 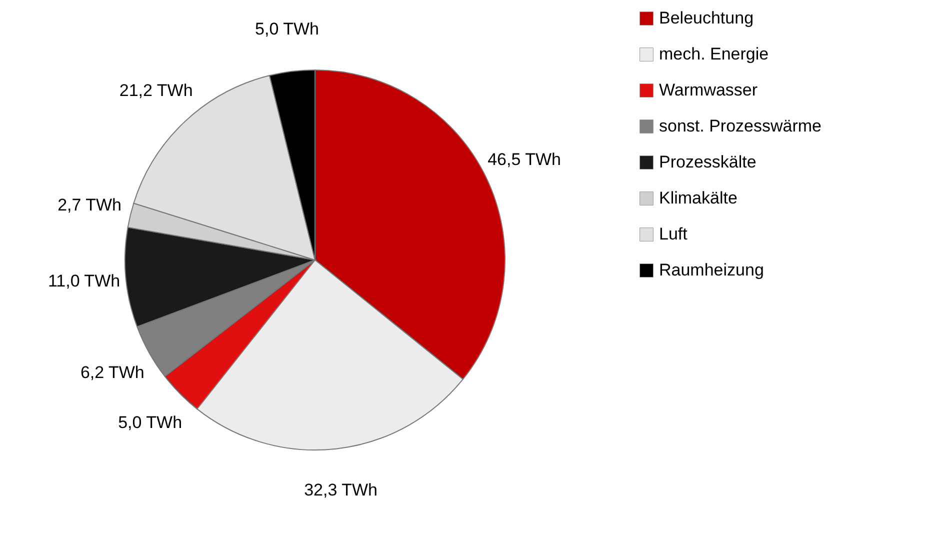 What do you see at coordinates (341, 490) in the screenshot?
I see `data-label: 32,3 TWh` at bounding box center [341, 490].